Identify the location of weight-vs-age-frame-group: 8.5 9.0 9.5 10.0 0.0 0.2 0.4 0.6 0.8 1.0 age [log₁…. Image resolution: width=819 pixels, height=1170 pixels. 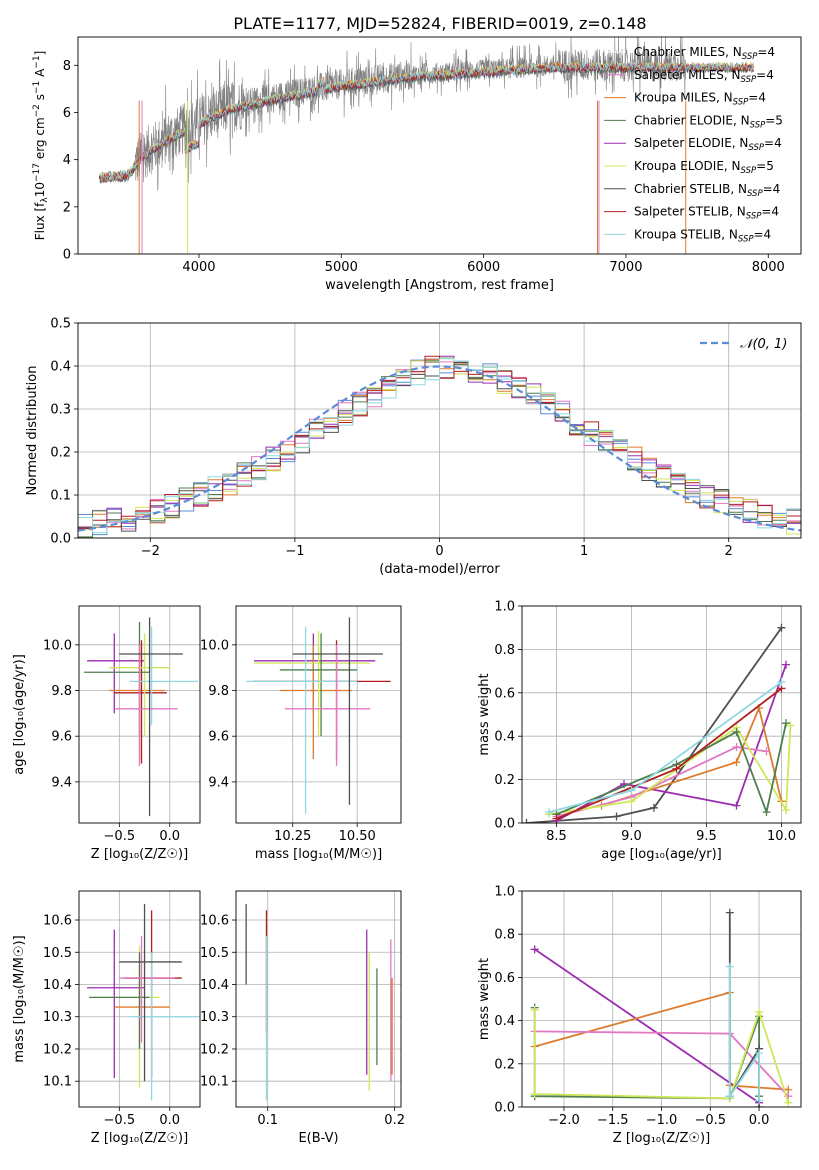
(639, 731).